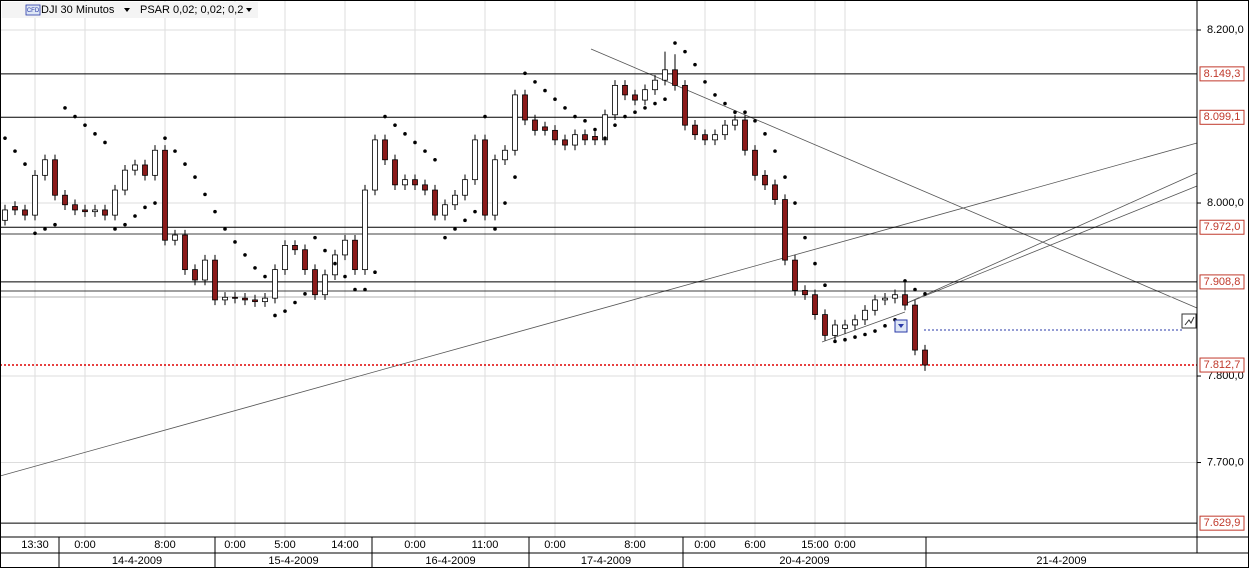 The height and width of the screenshot is (568, 1249). What do you see at coordinates (901, 326) in the screenshot?
I see `order-marker-arrow` at bounding box center [901, 326].